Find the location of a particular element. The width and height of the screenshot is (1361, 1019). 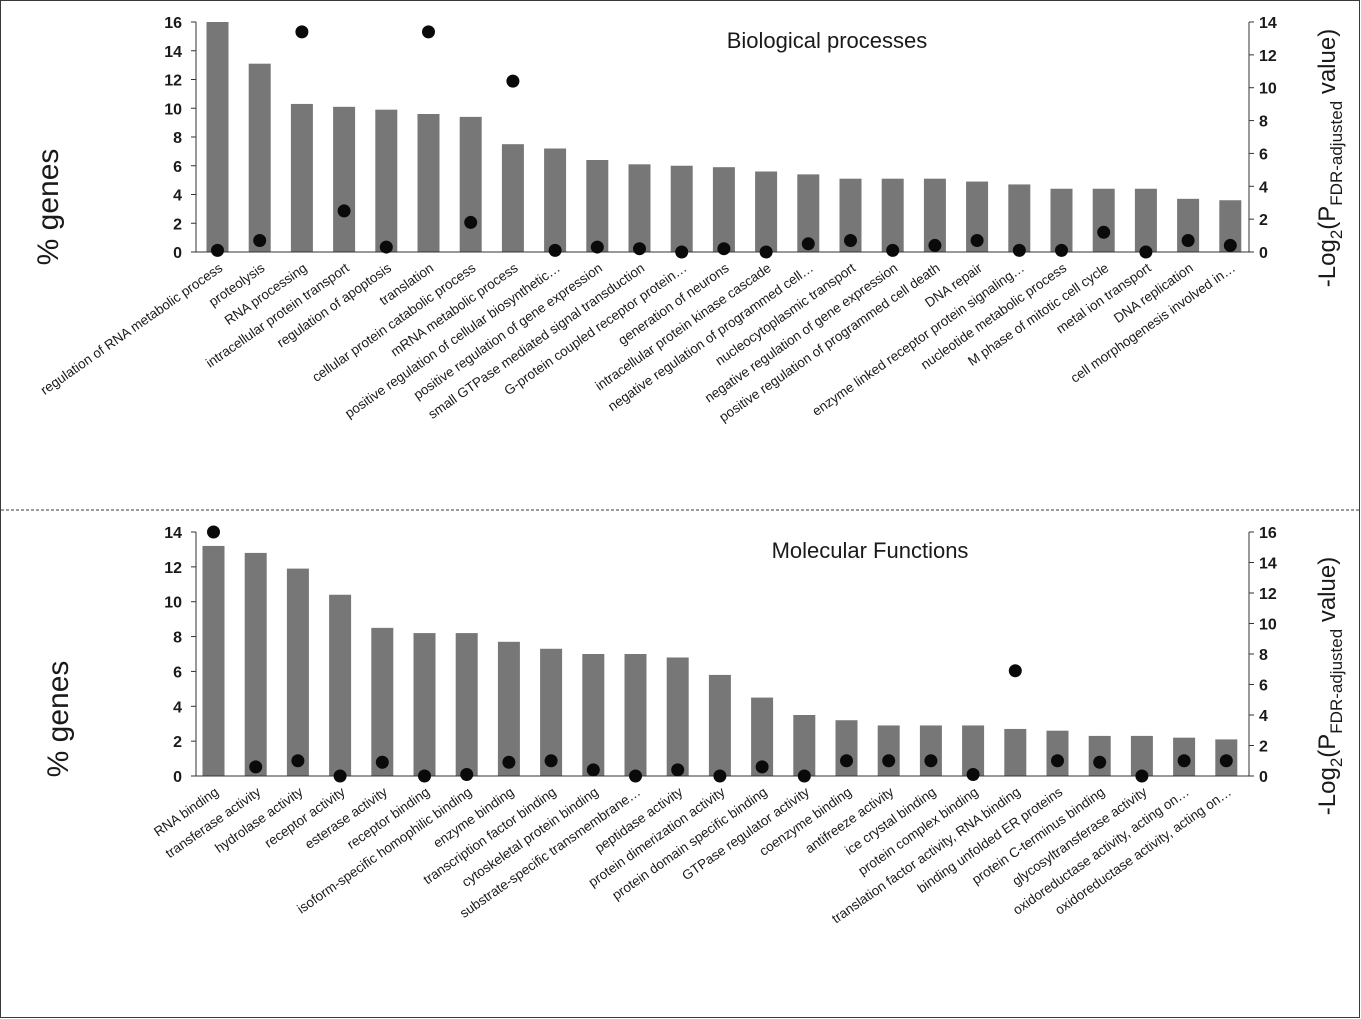

y2-tick-label: 16 is located at coordinates (1268, 533).